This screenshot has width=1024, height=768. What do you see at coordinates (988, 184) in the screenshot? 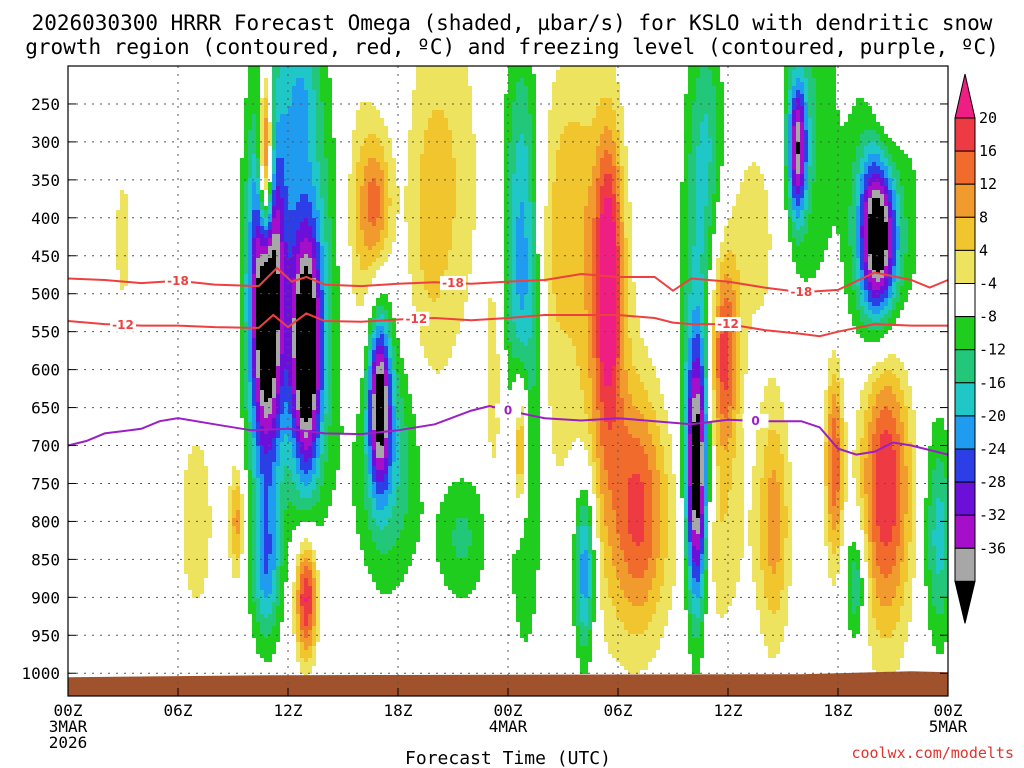
I see `colorbar-label: 12` at bounding box center [988, 184].